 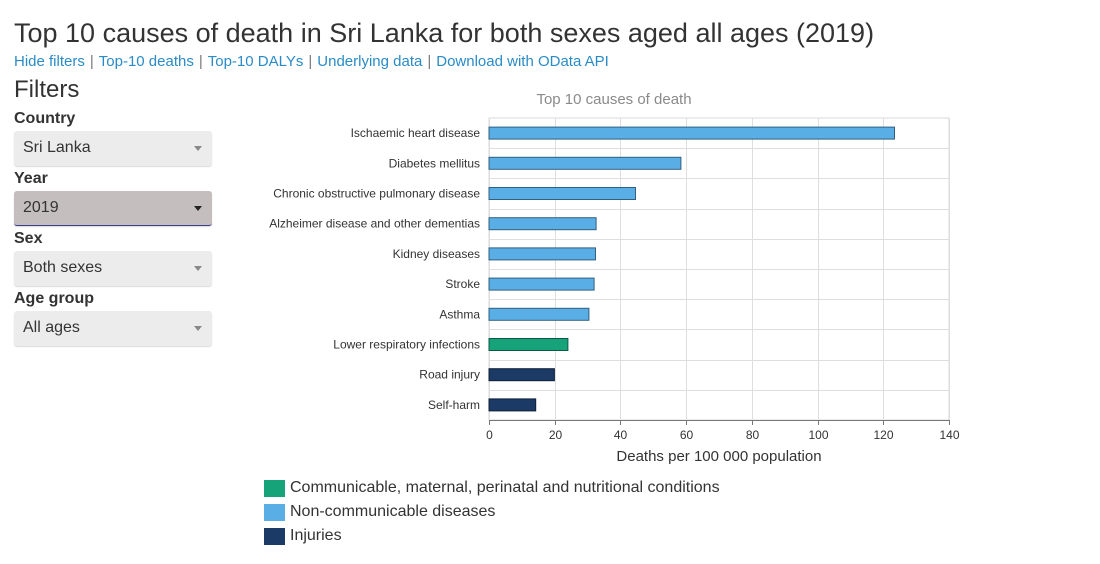 What do you see at coordinates (459, 314) in the screenshot?
I see `category-label: Asthma` at bounding box center [459, 314].